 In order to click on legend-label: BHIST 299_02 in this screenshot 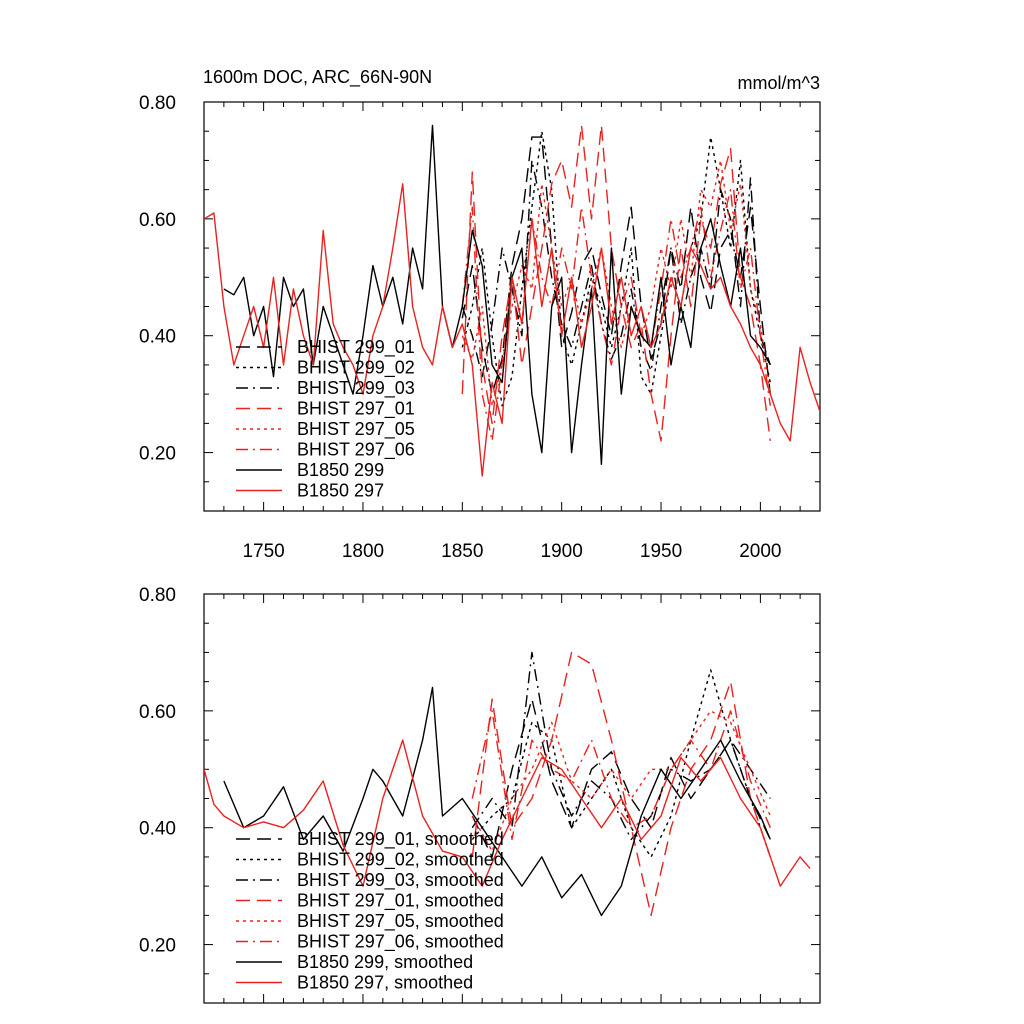, I will do `click(356, 368)`.